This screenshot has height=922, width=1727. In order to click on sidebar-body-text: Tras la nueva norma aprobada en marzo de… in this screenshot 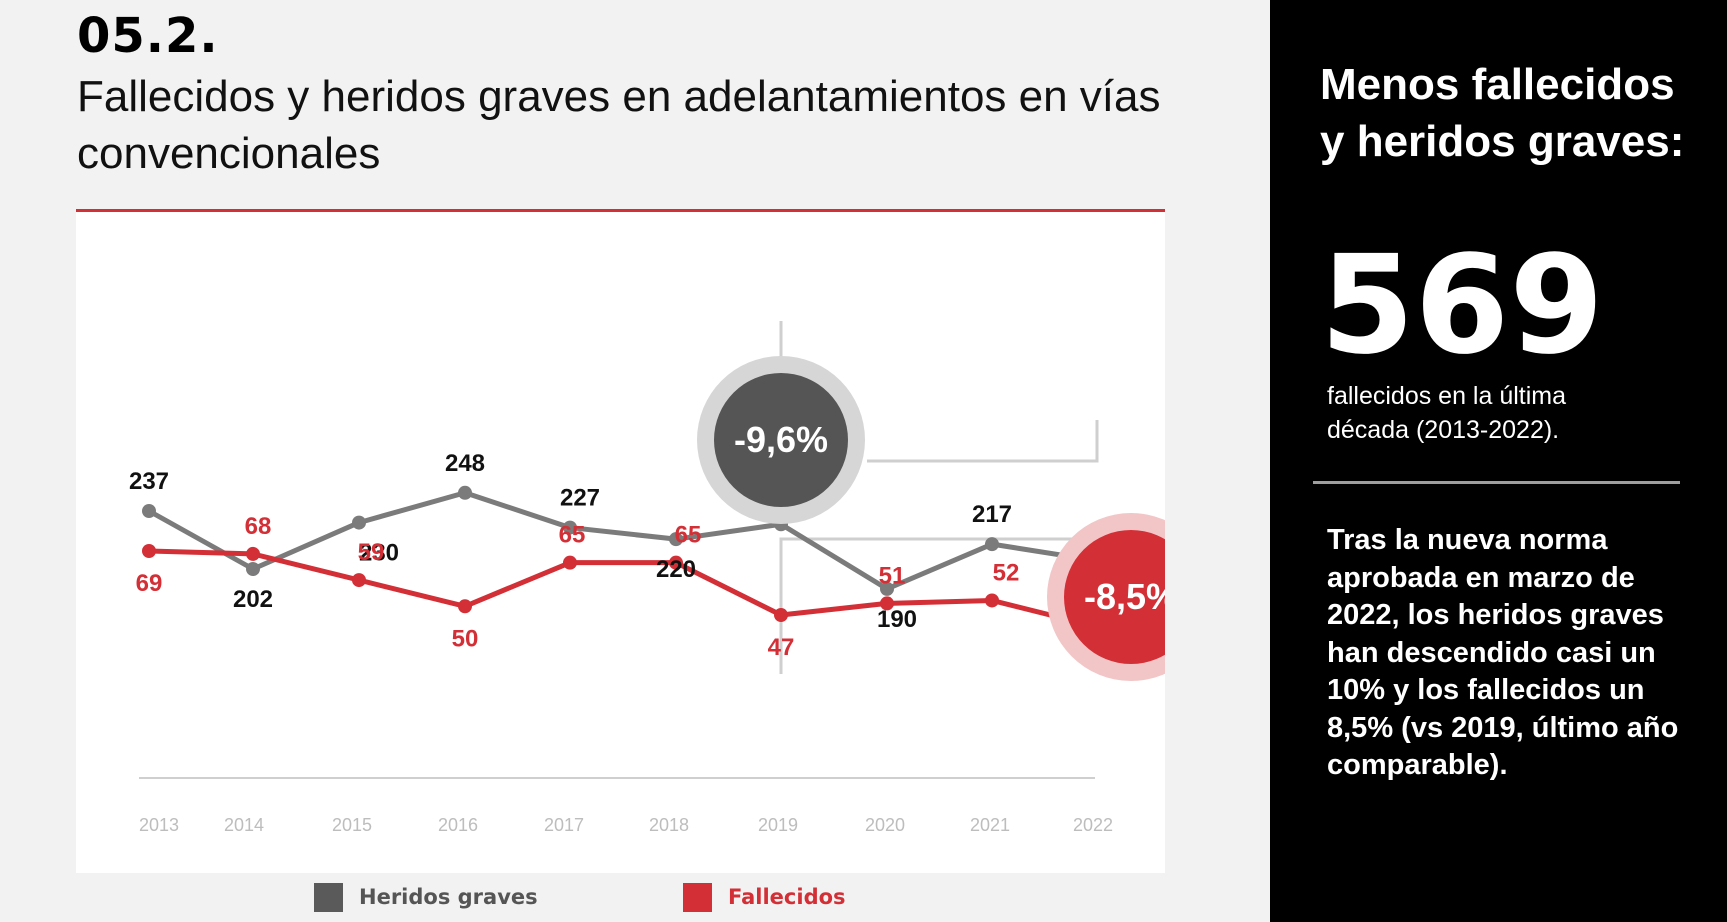, I will do `click(1503, 652)`.